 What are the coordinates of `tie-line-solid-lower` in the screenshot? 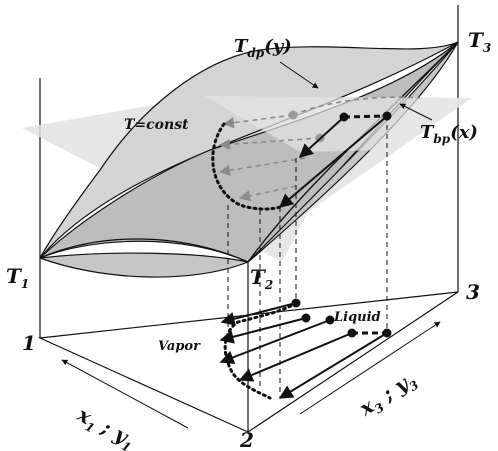 It's located at (333, 161).